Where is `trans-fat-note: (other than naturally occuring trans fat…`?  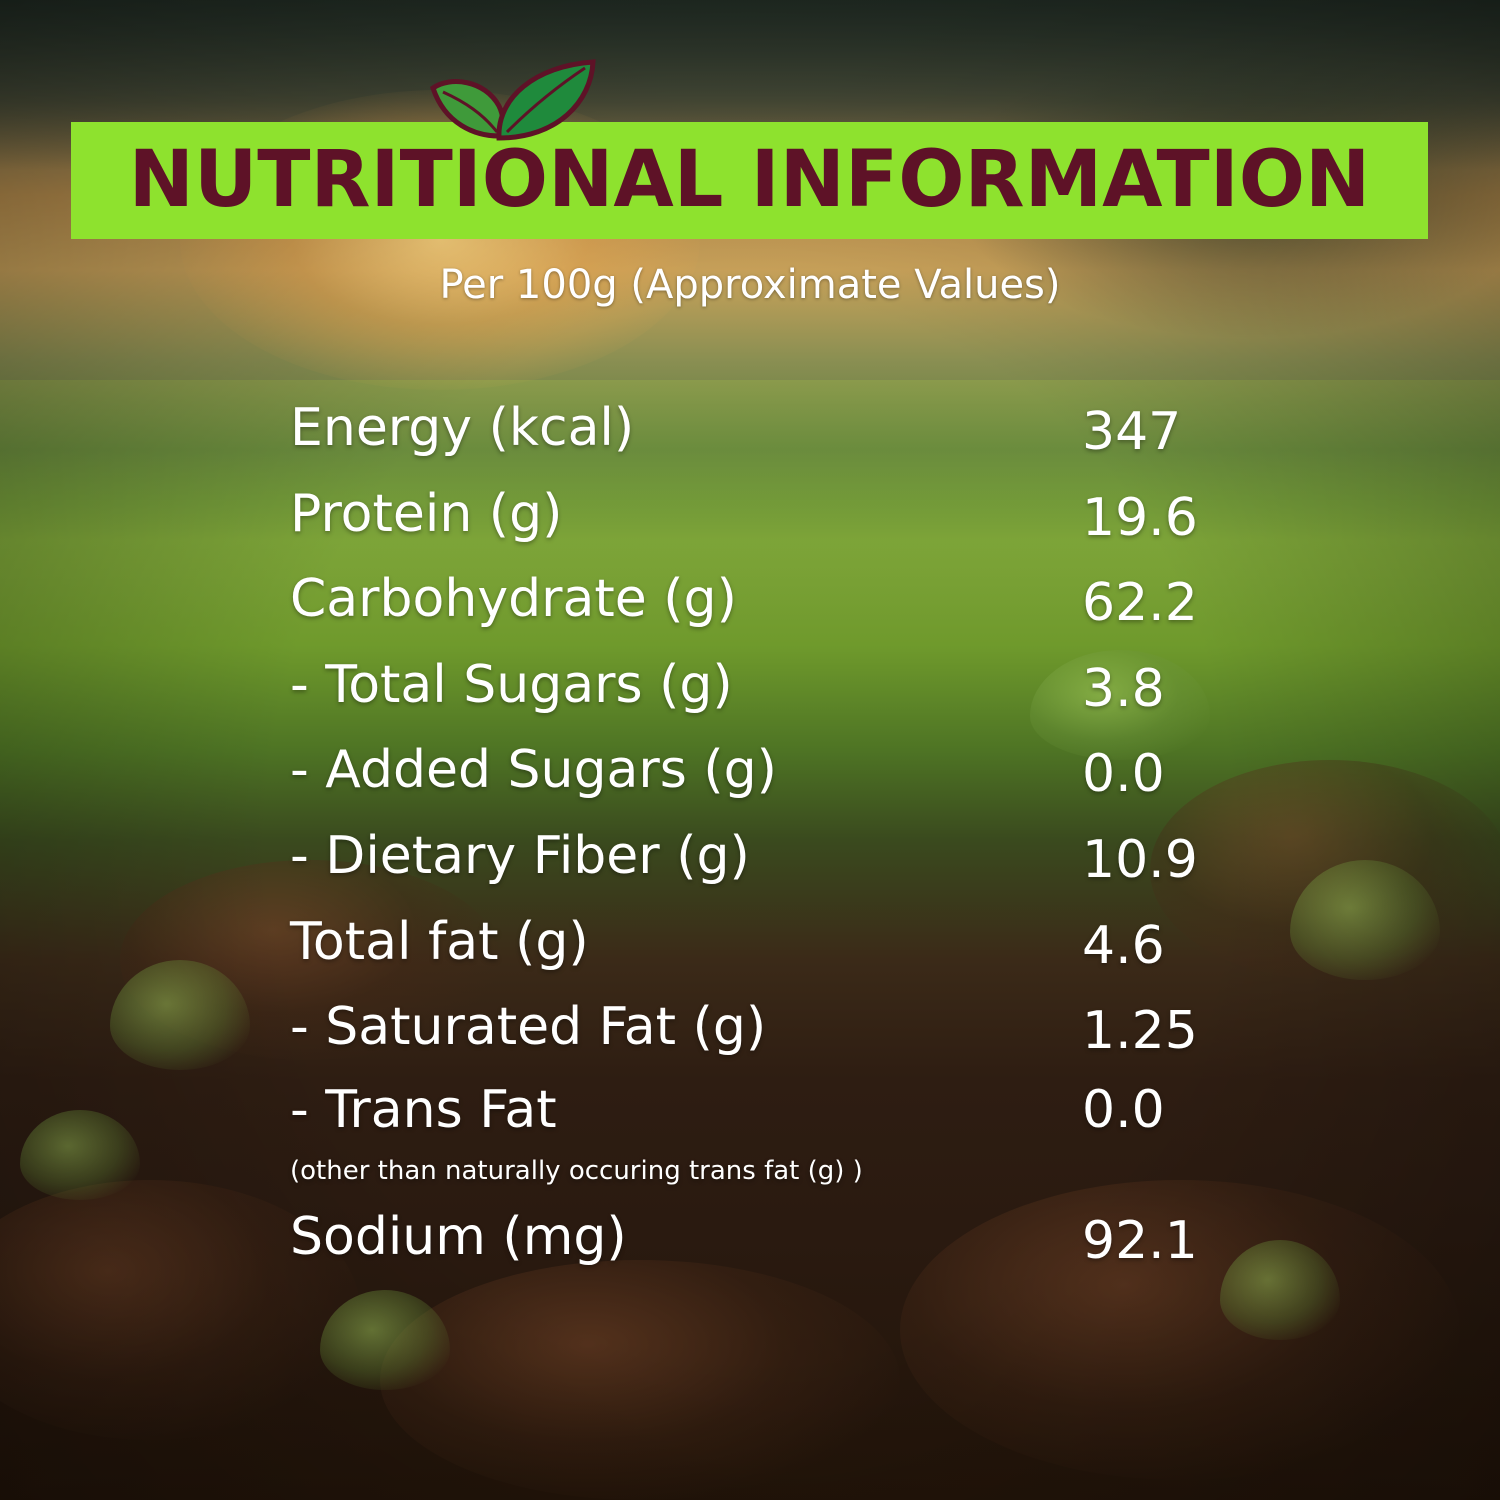 trans-fat-note: (other than naturally occuring trans fat… is located at coordinates (576, 1171).